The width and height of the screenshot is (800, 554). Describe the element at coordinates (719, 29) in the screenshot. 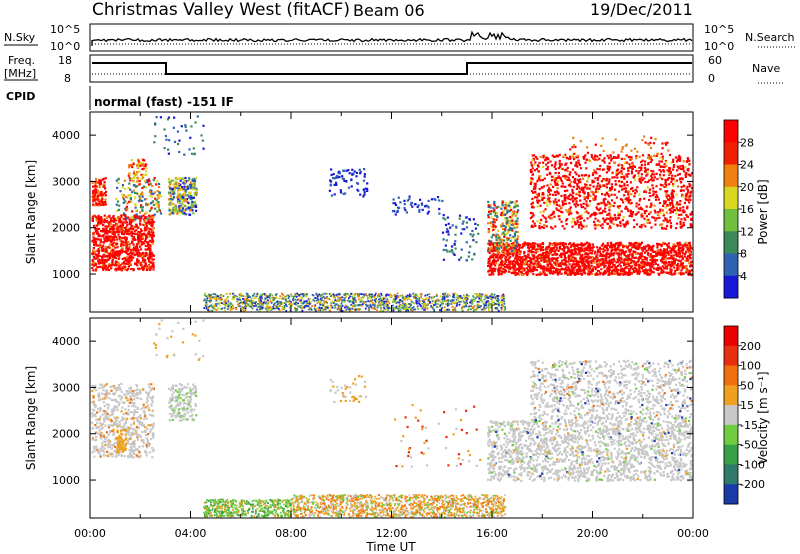

I see `nsearch-tick-top: 10^5` at that location.